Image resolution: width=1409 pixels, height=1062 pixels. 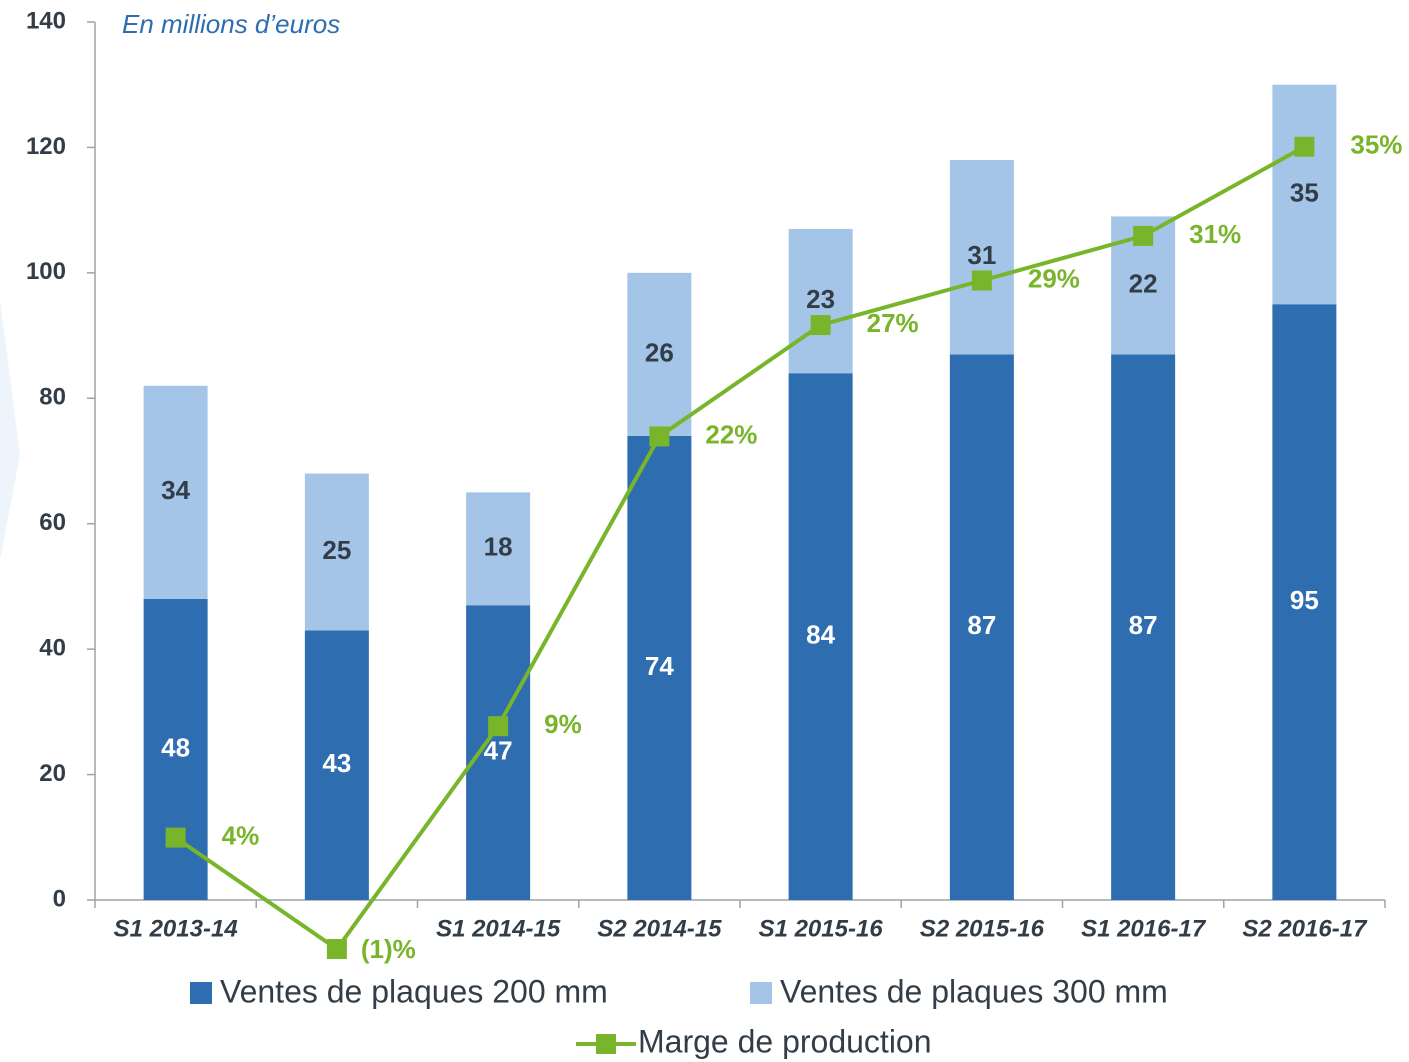 I want to click on y-tick-label: 120, so click(x=46, y=146).